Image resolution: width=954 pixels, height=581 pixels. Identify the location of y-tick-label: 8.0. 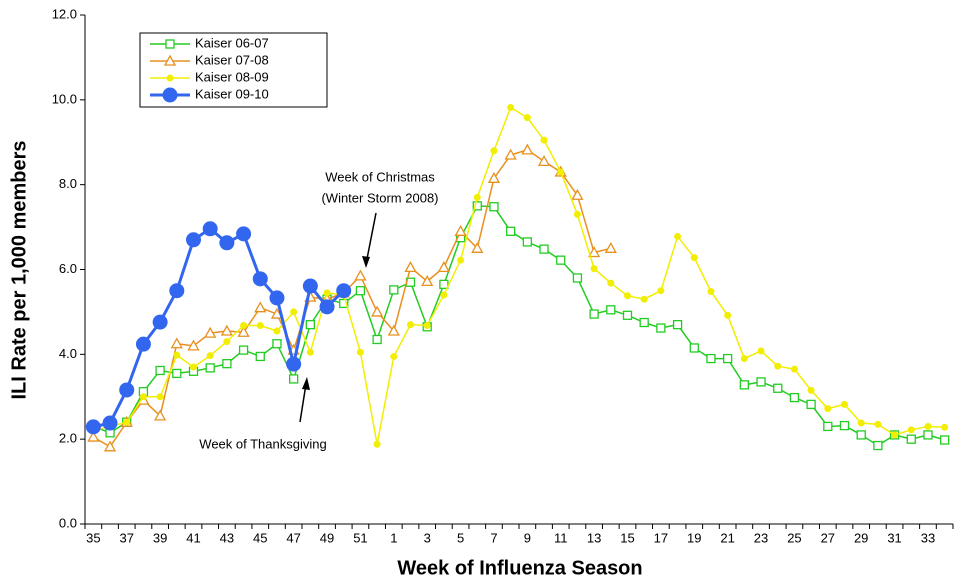
(68, 183).